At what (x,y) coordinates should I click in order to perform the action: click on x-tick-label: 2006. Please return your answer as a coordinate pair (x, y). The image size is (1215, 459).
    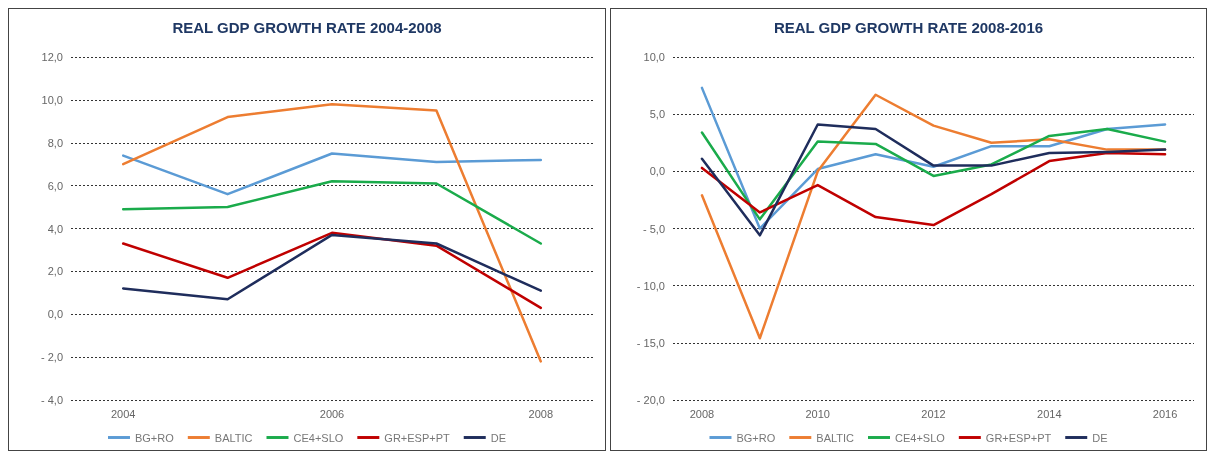
    Looking at the image, I should click on (332, 413).